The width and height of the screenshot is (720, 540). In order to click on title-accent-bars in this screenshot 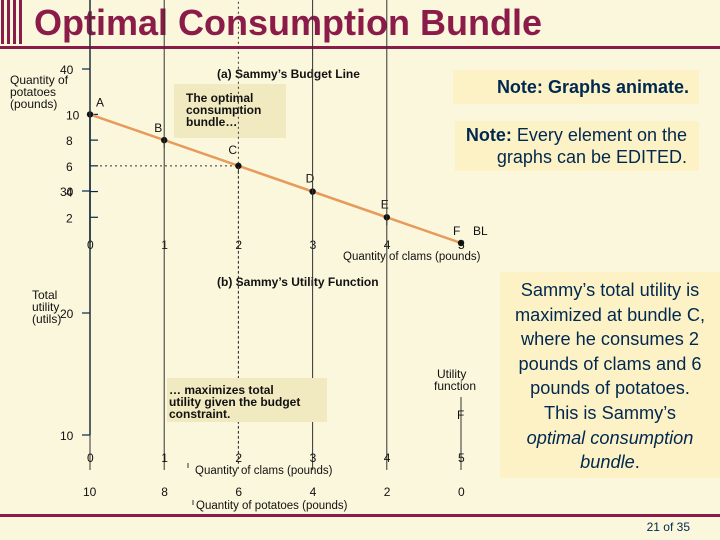, I will do `click(12, 22)`.